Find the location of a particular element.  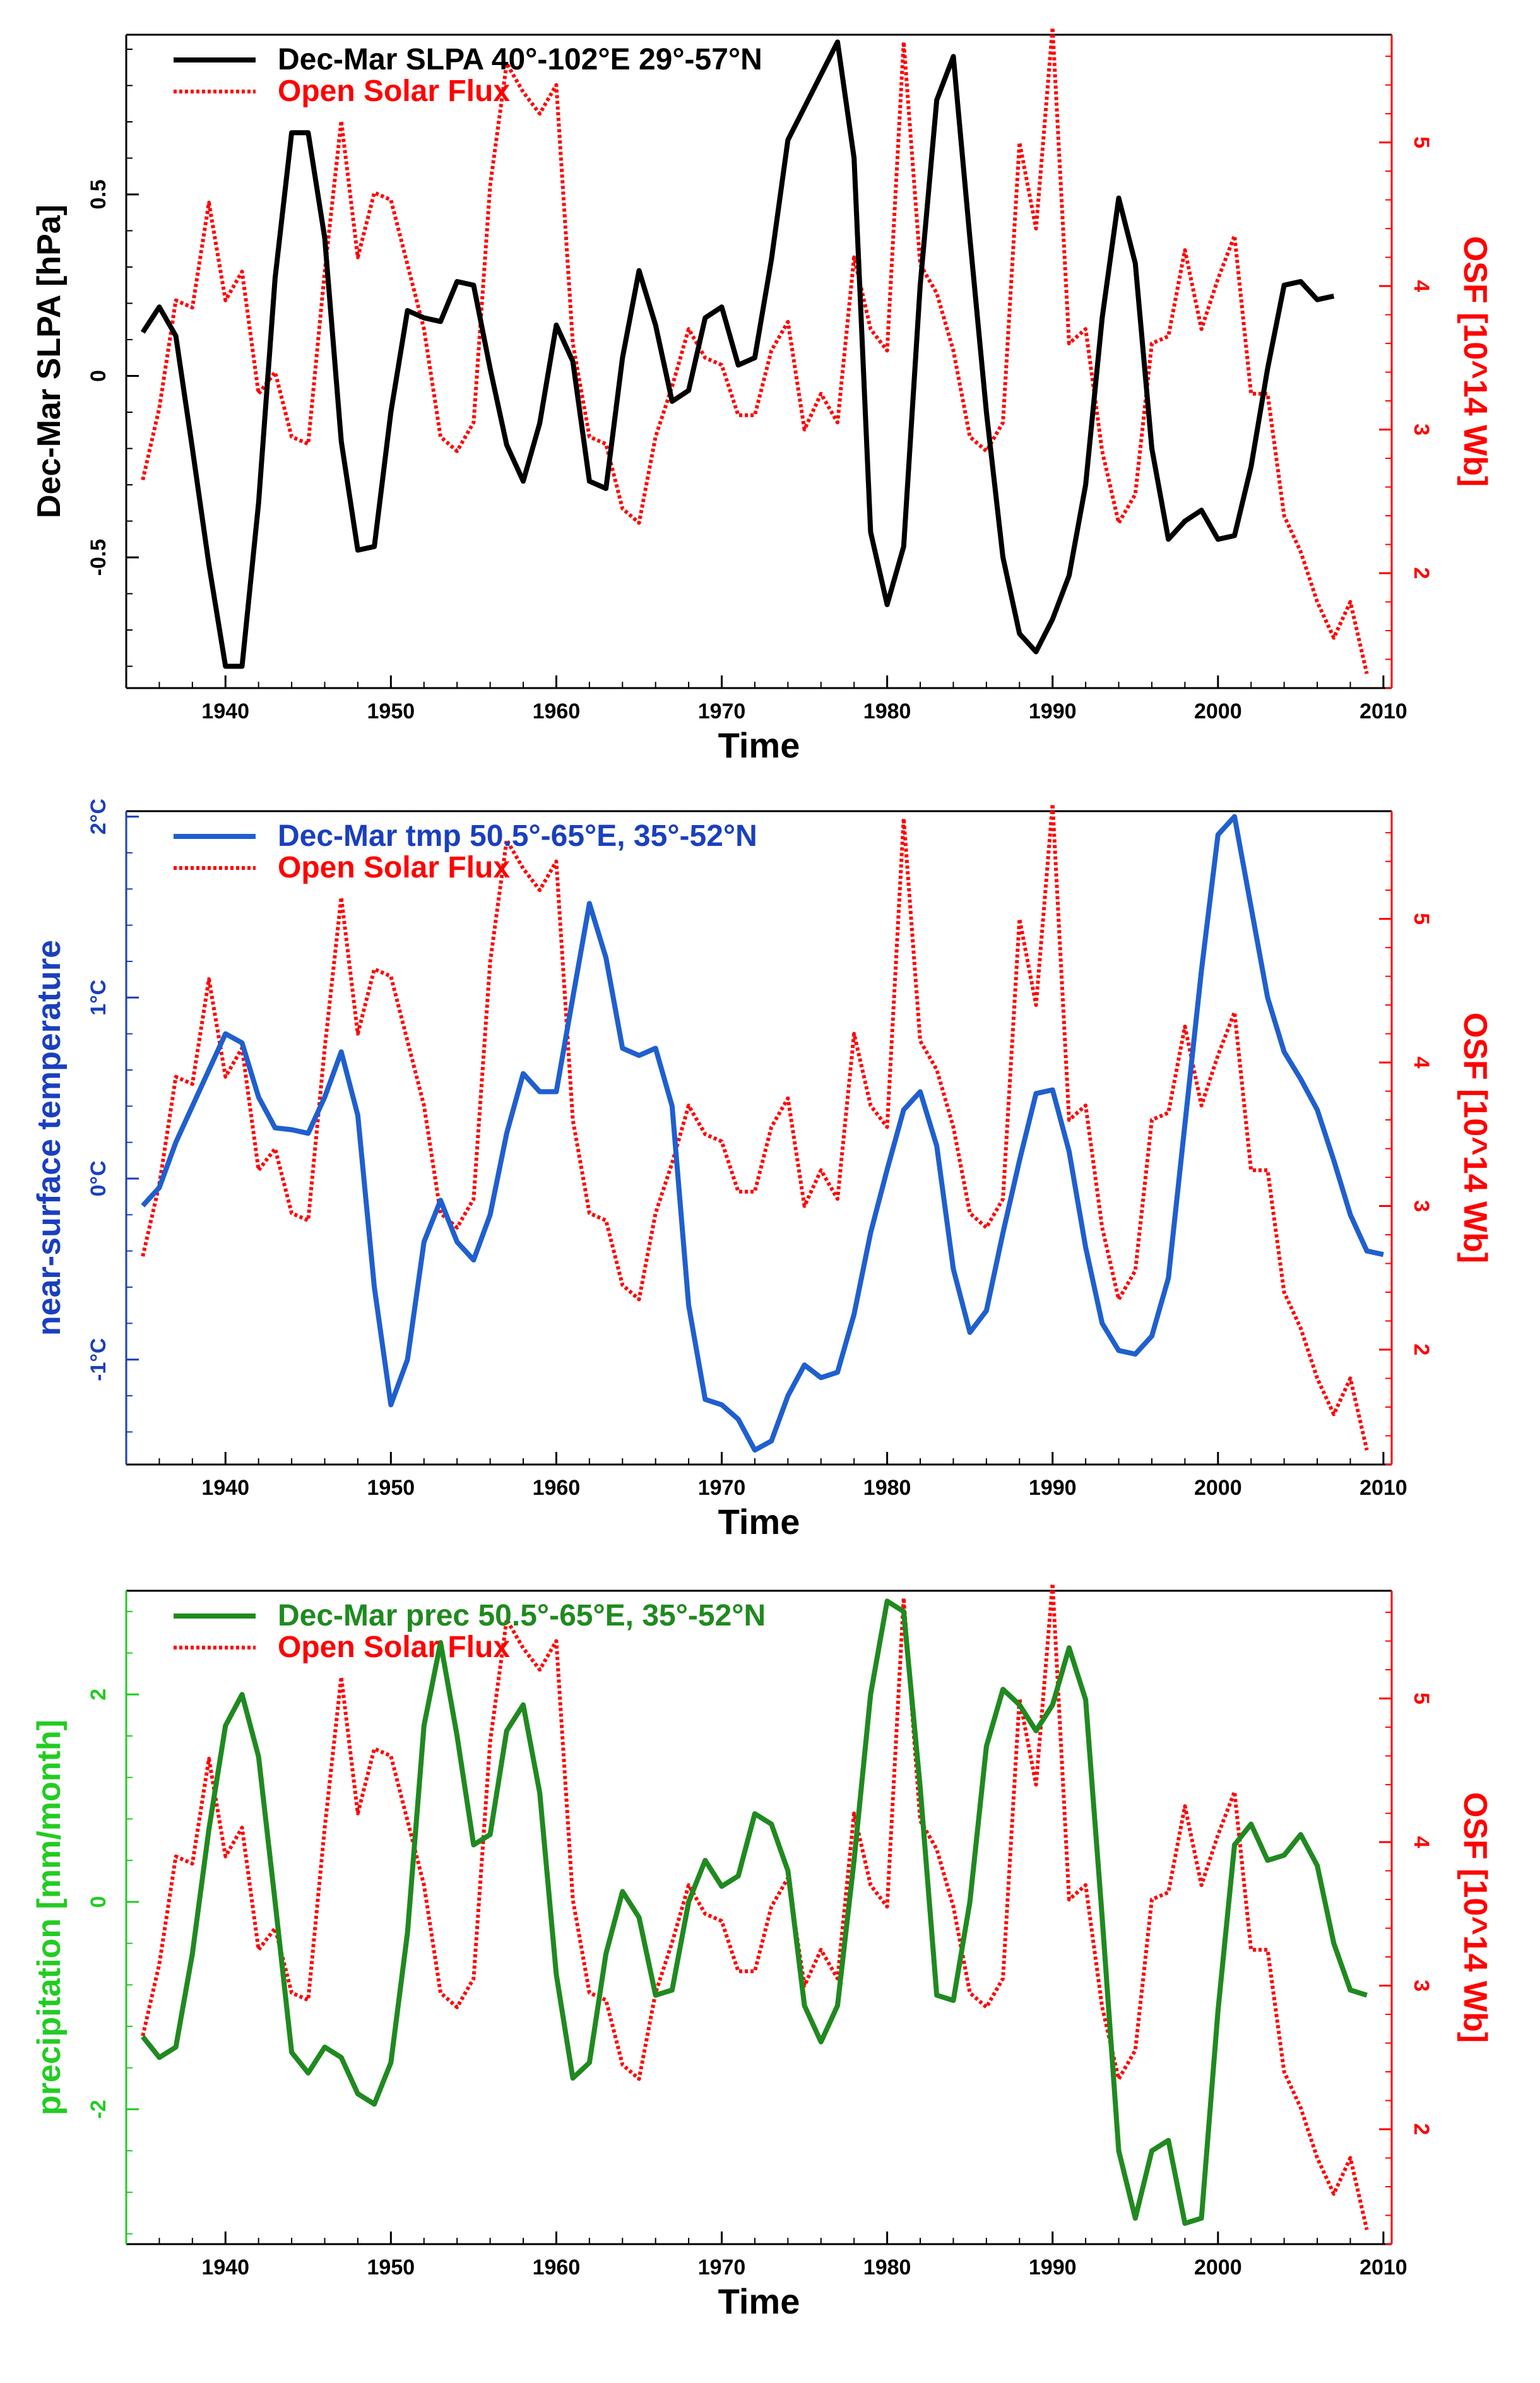

y-left-tick-label: 0.5 is located at coordinates (98, 194).